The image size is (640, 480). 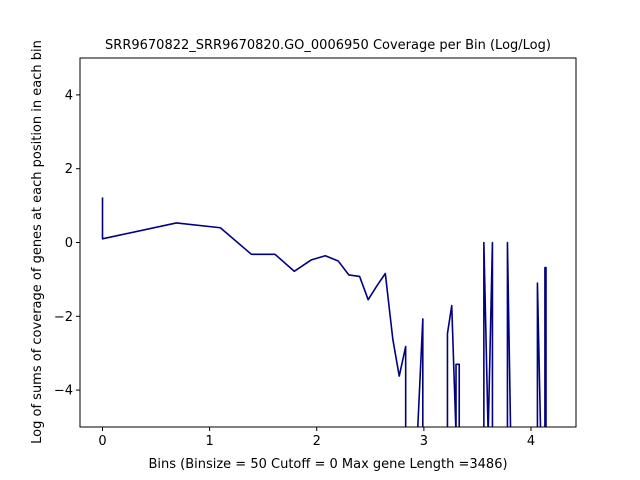 I want to click on x-tick-label: 0, so click(x=102, y=441).